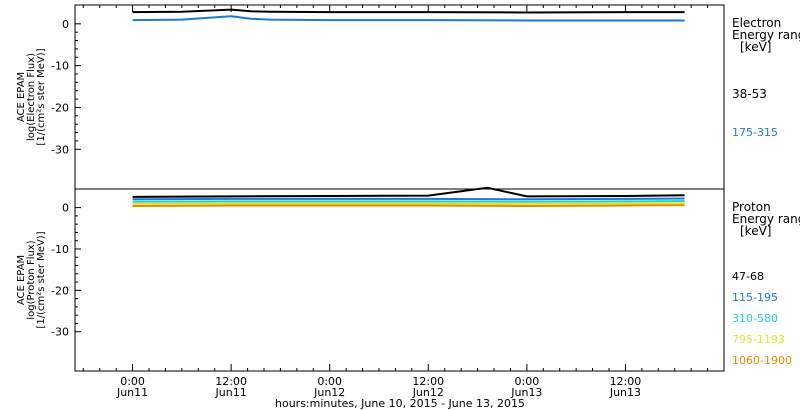  I want to click on legend-title-line: Electron, so click(756, 23).